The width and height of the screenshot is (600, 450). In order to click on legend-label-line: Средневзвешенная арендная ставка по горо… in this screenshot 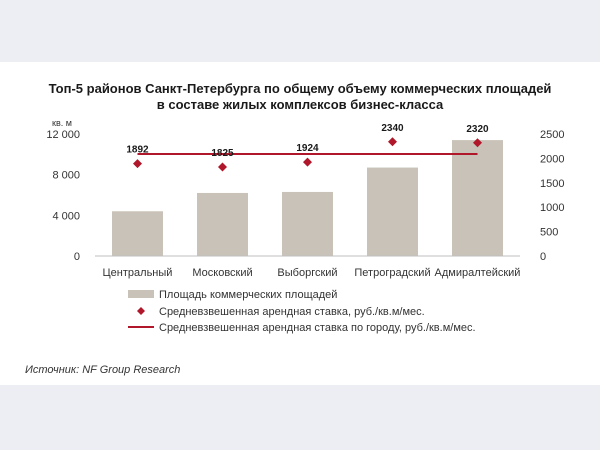, I will do `click(317, 328)`.